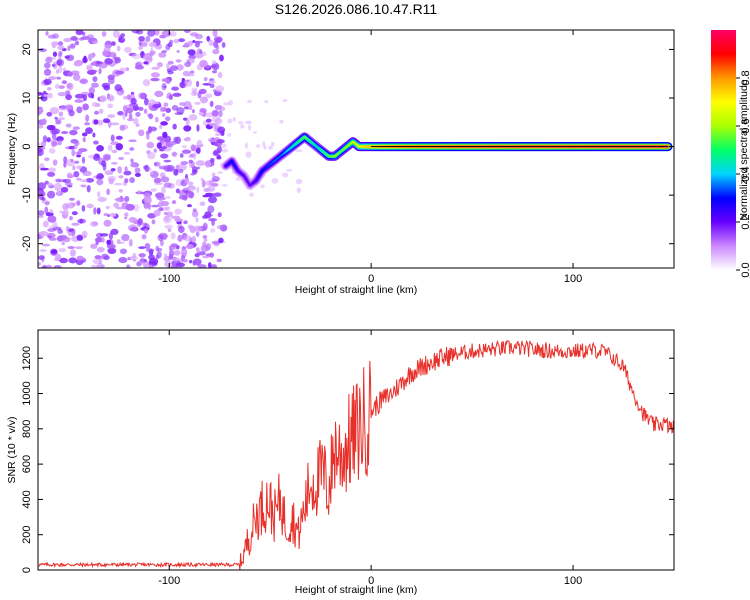 The height and width of the screenshot is (600, 750). Describe the element at coordinates (169, 581) in the screenshot. I see `x-tick-label: -100` at that location.